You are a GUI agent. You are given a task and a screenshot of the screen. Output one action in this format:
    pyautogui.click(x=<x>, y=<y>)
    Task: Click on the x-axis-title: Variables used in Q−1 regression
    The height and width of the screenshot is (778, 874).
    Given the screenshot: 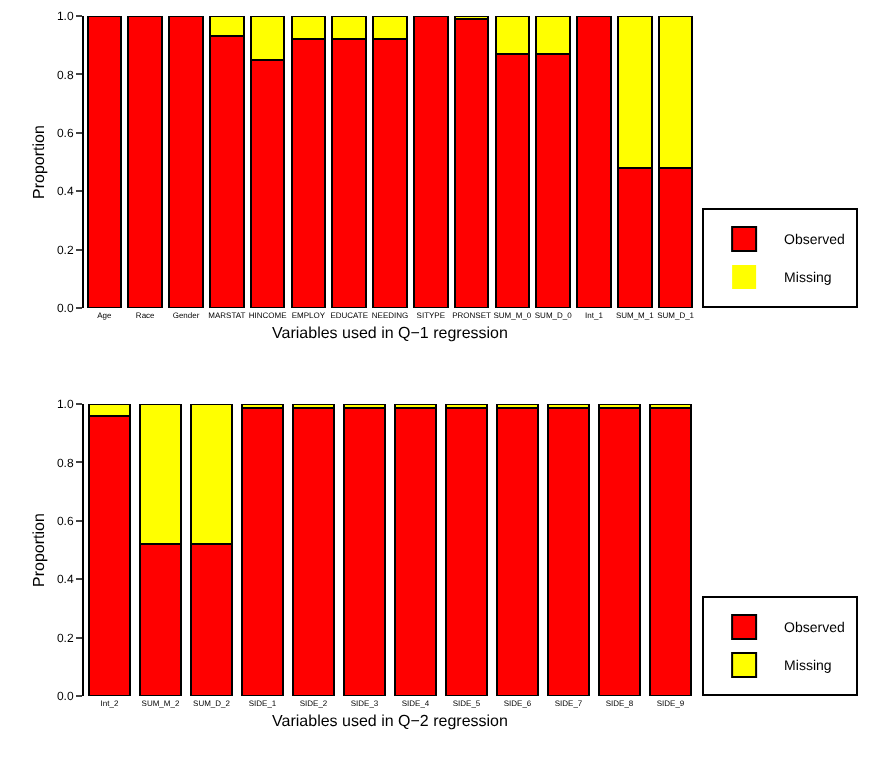 What is the action you would take?
    pyautogui.click(x=390, y=333)
    